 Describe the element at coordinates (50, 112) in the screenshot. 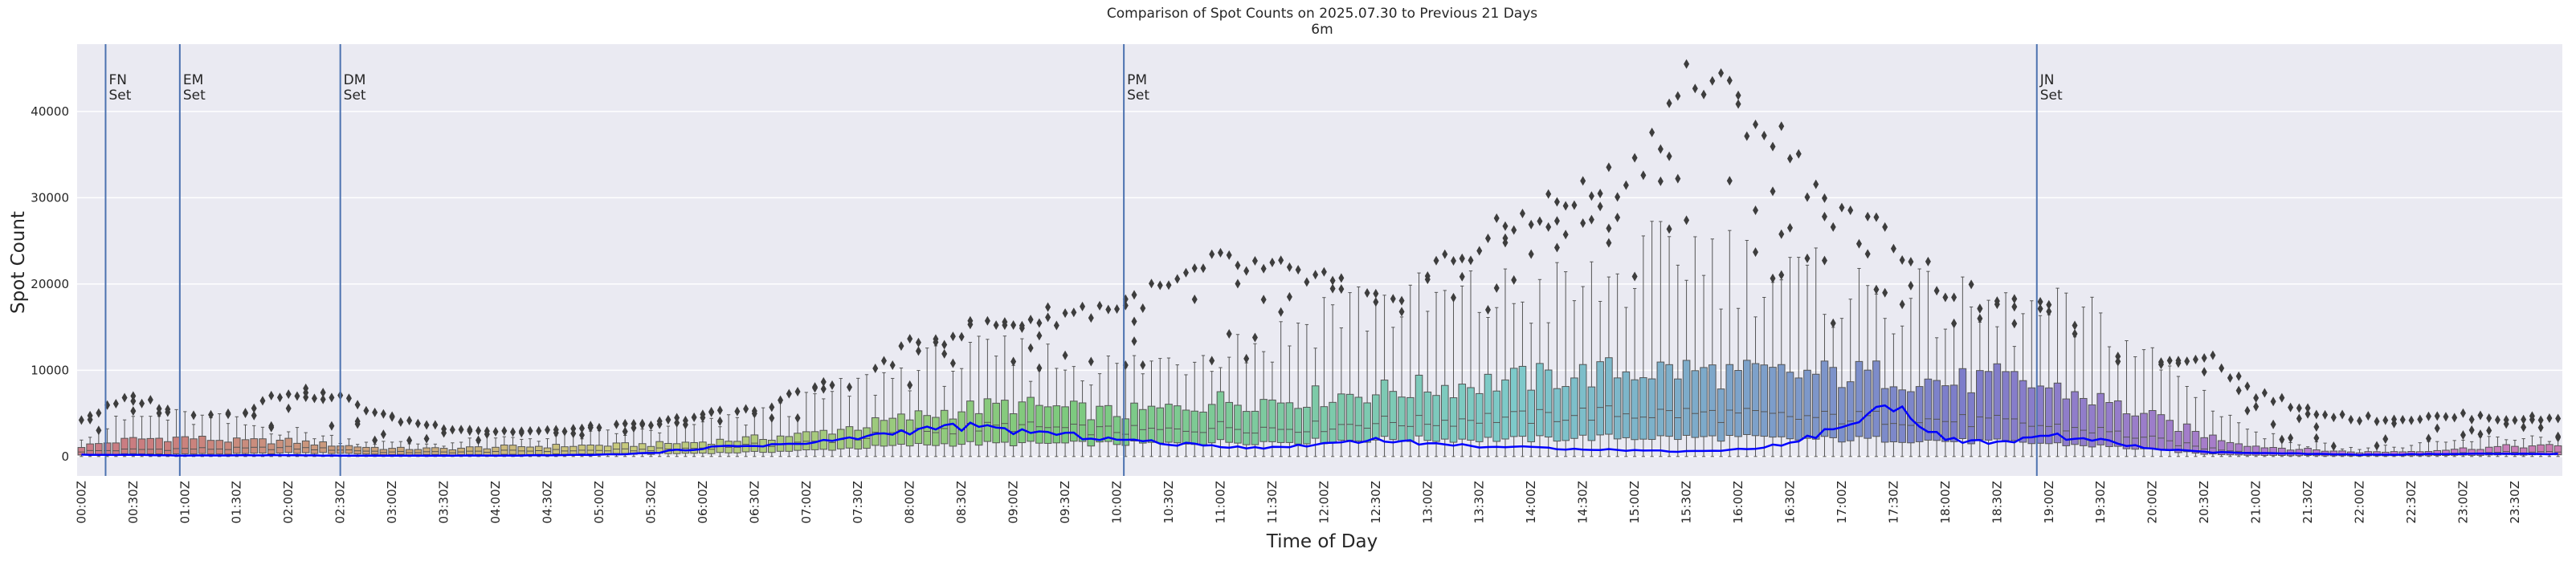

I see `y-tick-label: 40000` at that location.